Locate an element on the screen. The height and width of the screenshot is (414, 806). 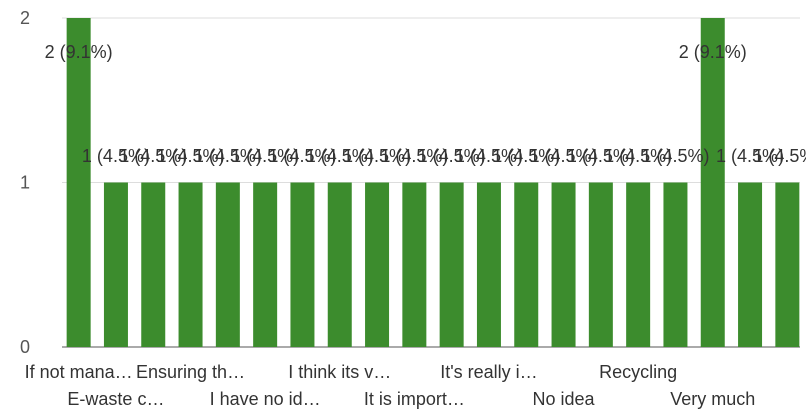
x-axis-label: Very much is located at coordinates (712, 399).